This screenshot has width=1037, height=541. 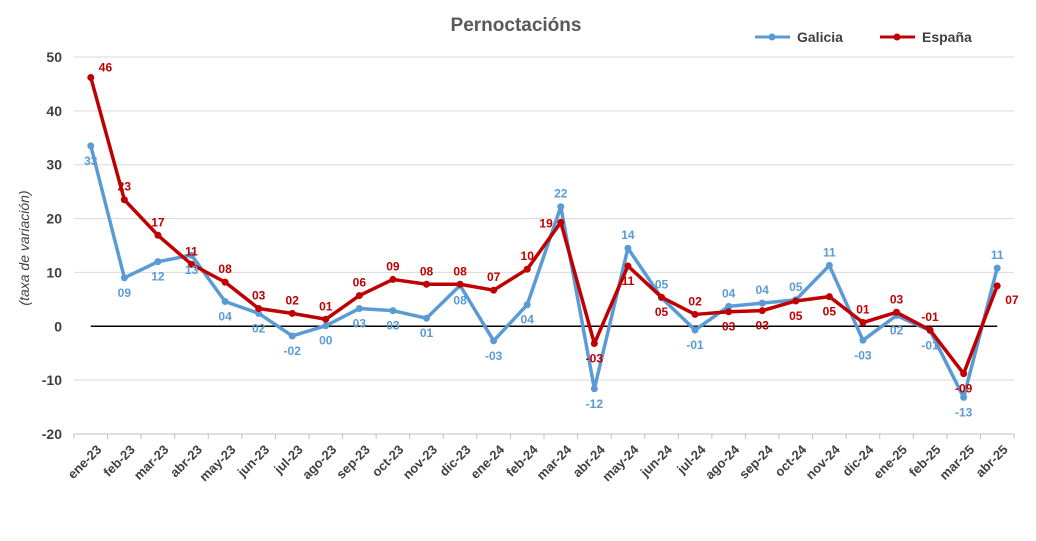 I want to click on x-tick-label: mar-23, so click(x=151, y=462).